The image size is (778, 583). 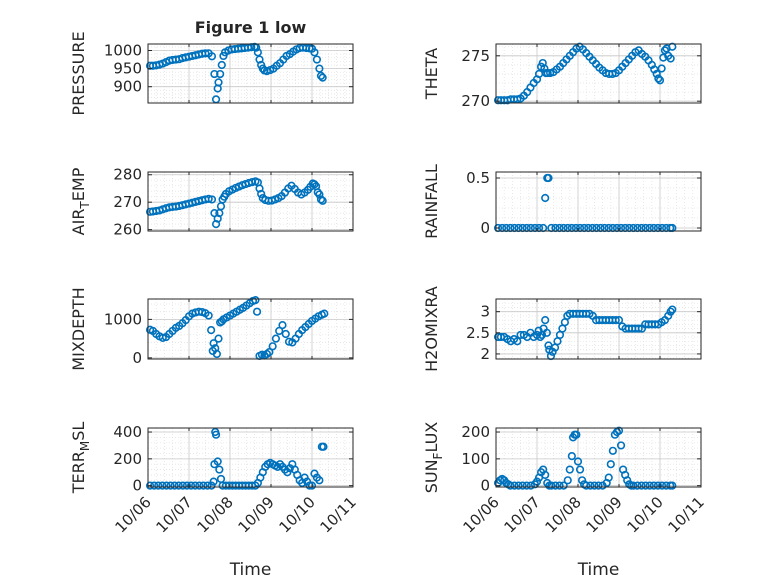 I want to click on y-tick-label: 2, so click(x=485, y=354).